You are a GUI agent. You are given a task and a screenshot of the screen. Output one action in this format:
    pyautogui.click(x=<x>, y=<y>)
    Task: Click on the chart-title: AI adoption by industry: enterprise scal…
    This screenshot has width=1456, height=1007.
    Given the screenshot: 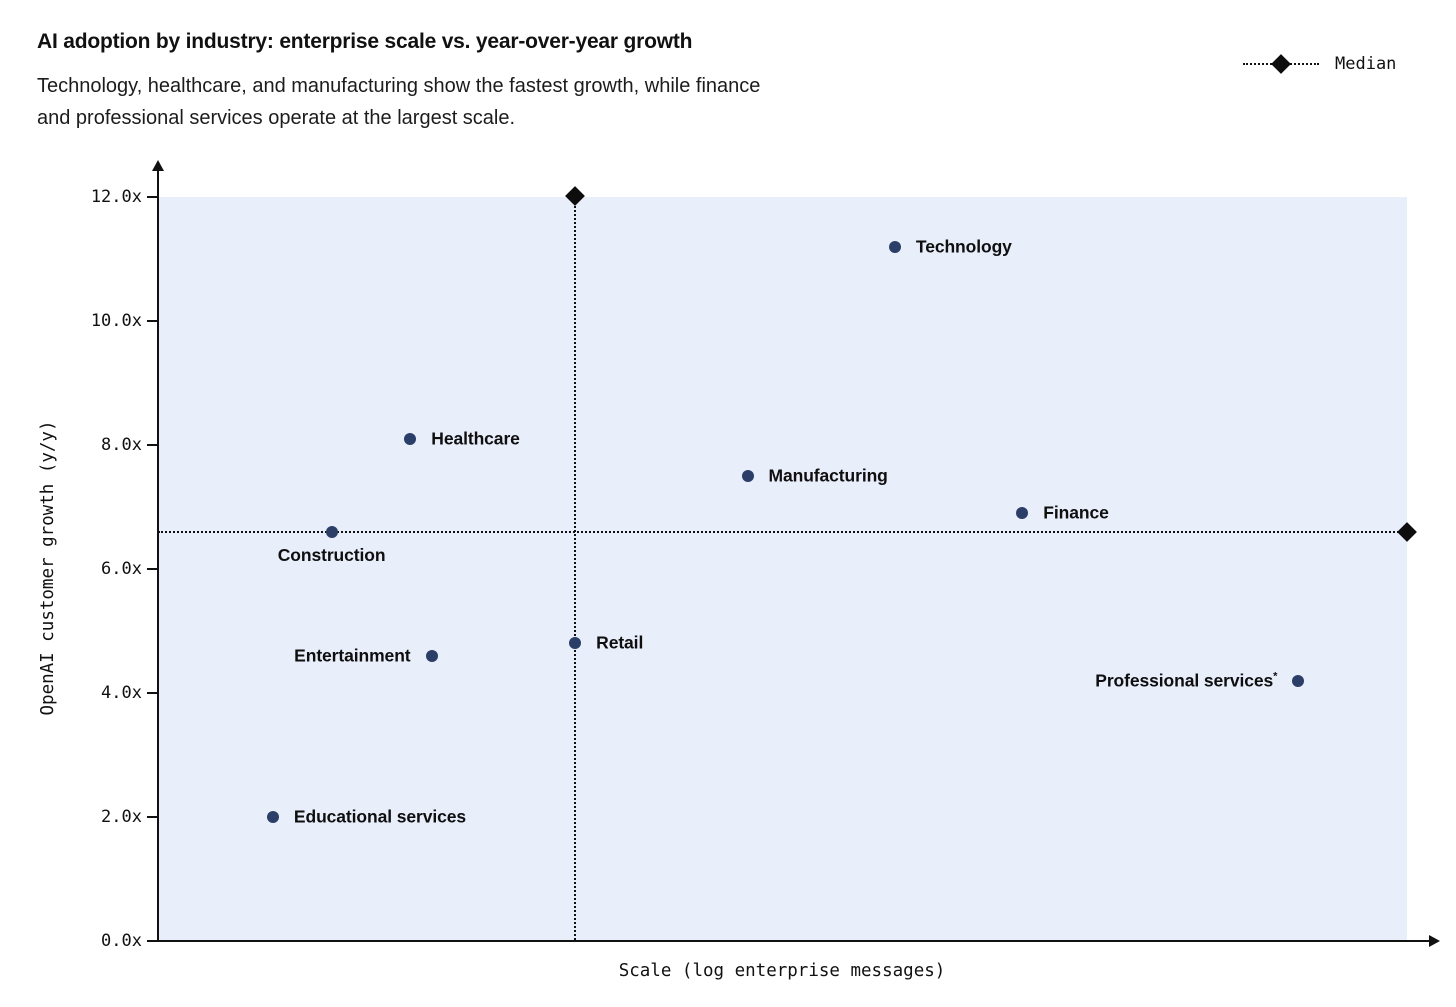 What is the action you would take?
    pyautogui.click(x=365, y=41)
    